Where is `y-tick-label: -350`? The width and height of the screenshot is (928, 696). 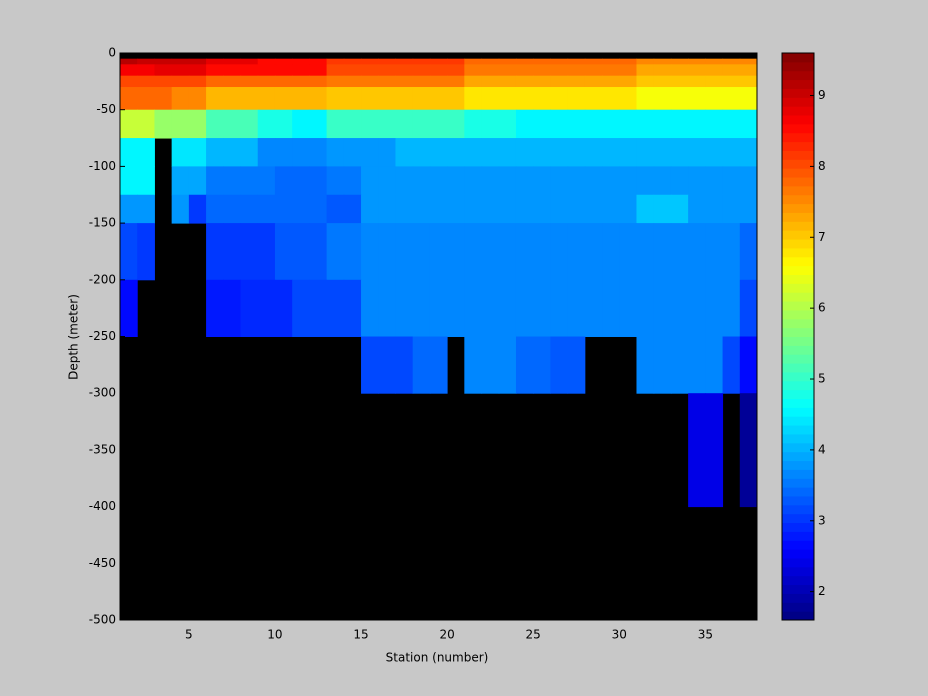
y-tick-label: -350 is located at coordinates (102, 449).